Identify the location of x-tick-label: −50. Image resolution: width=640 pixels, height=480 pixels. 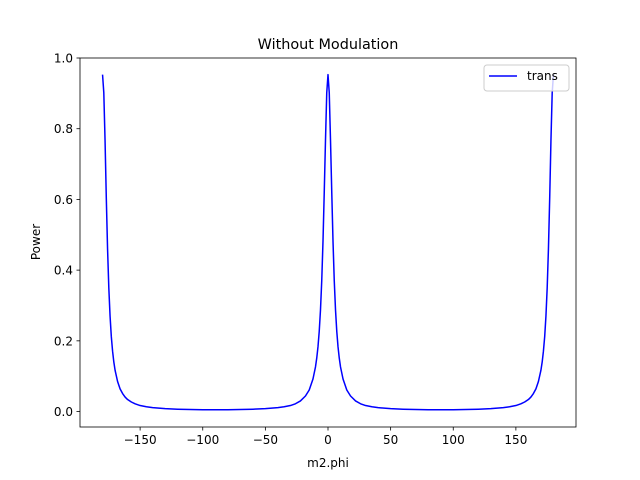
(265, 440).